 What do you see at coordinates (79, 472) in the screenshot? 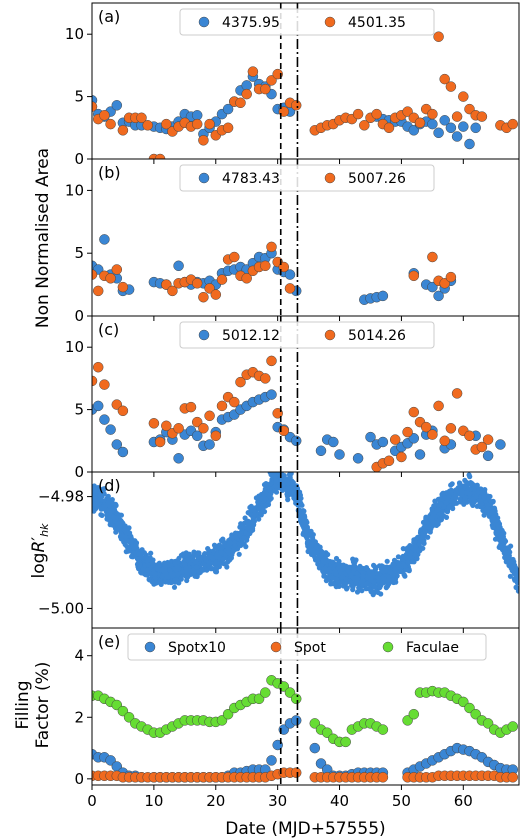
I see `y-tick-label: 0` at bounding box center [79, 472].